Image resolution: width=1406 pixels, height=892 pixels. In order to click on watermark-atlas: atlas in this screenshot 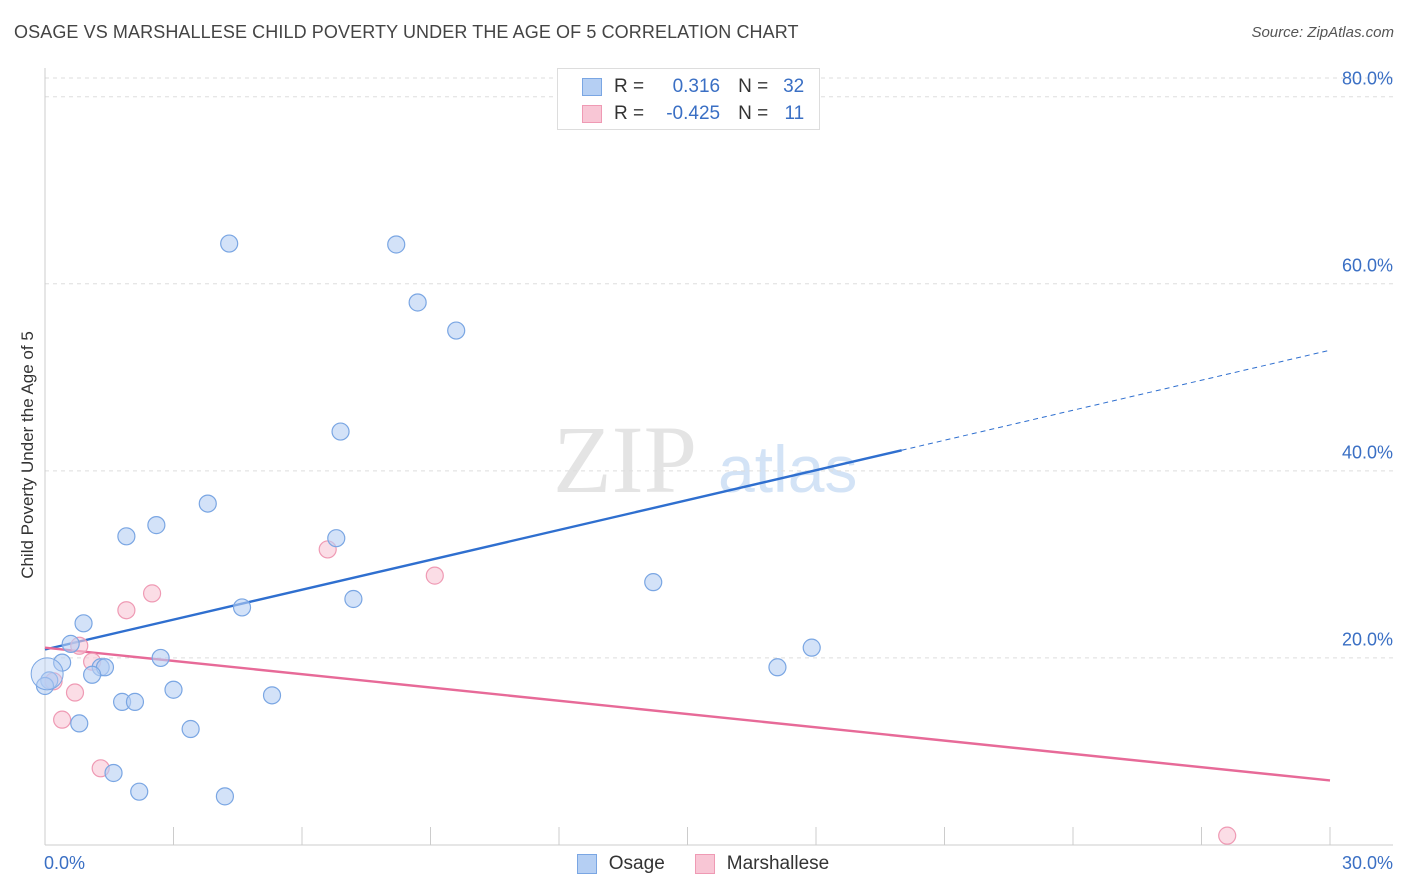, I will do `click(787, 469)`.